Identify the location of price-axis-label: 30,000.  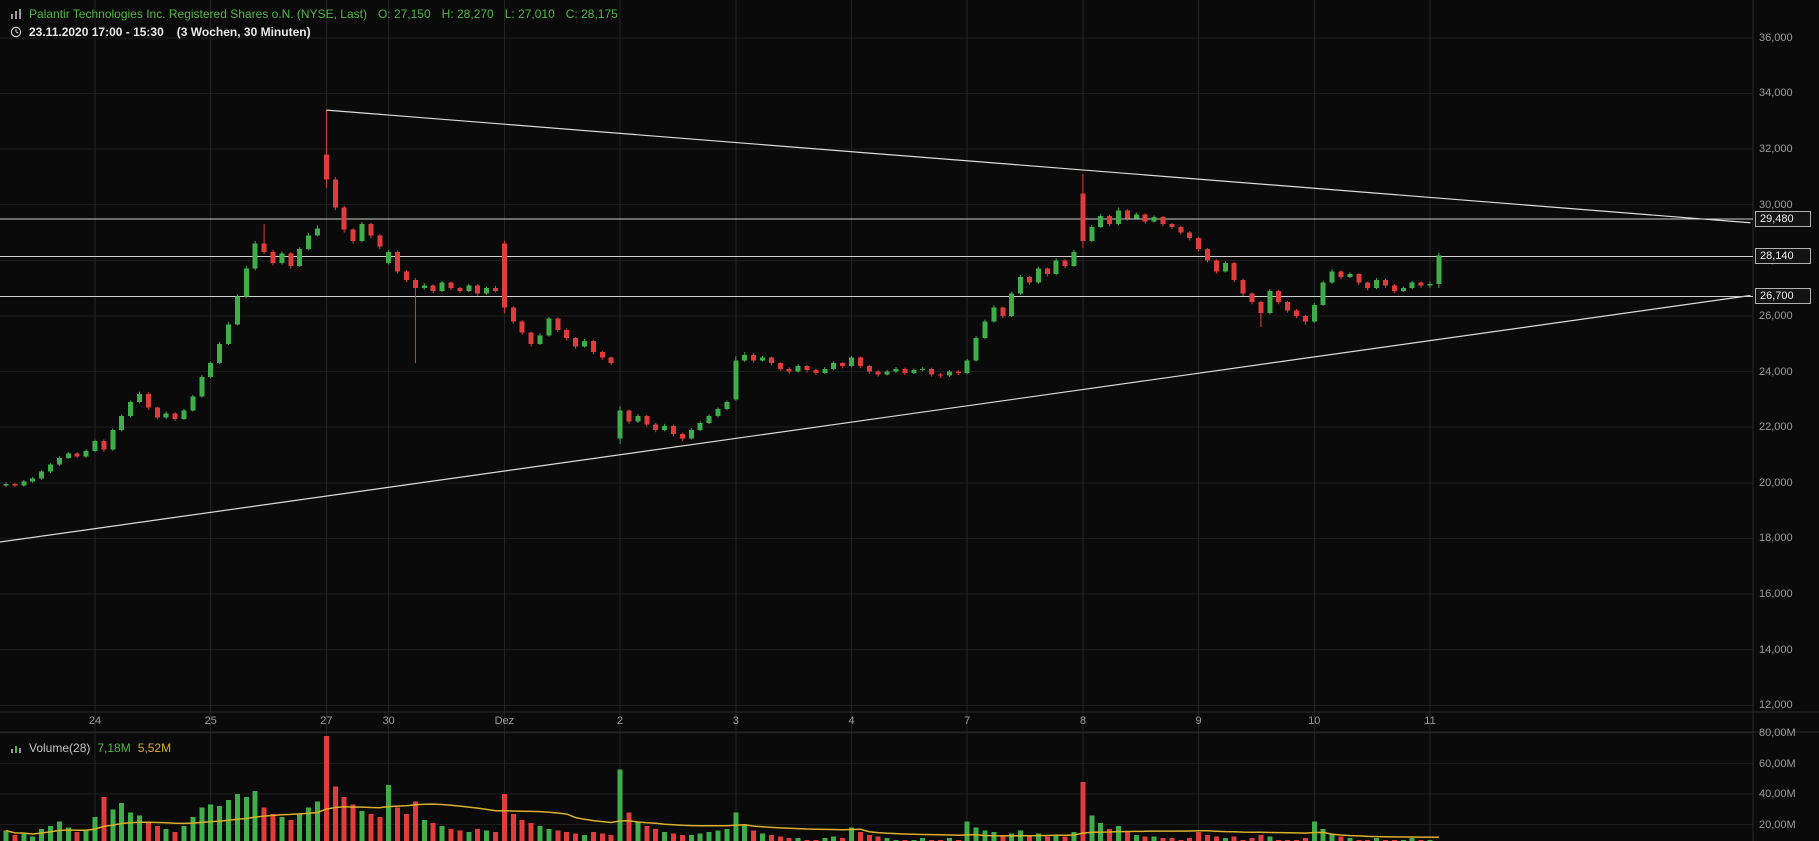
(1776, 204).